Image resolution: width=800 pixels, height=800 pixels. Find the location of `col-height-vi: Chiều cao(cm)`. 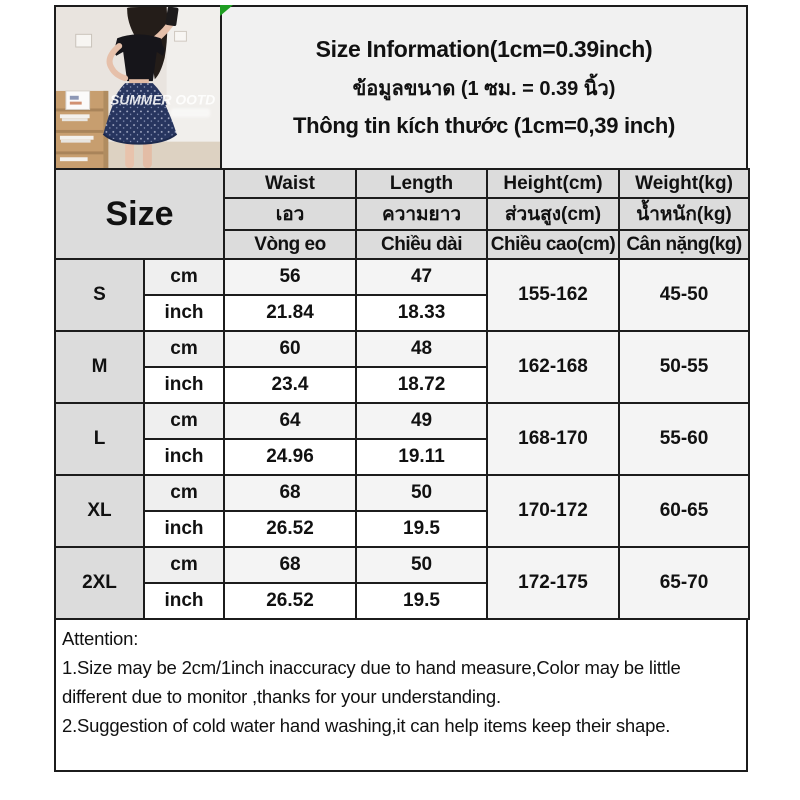

col-height-vi: Chiều cao(cm) is located at coordinates (553, 244).